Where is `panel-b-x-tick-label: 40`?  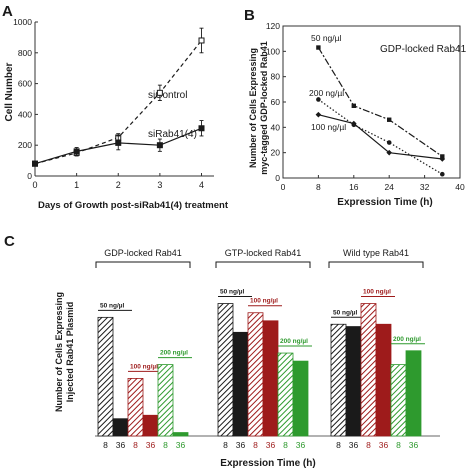
panel-b-x-tick-label: 40 is located at coordinates (460, 187).